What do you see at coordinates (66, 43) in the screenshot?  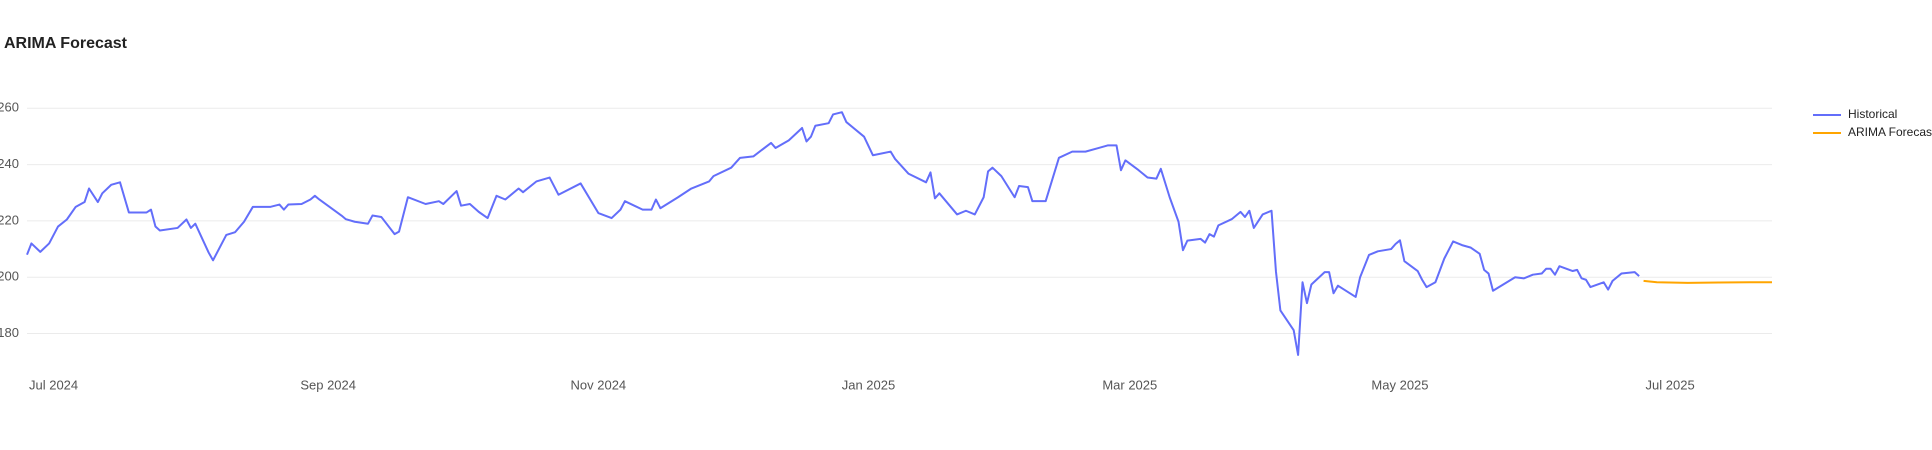 I see `chart-title: ARIMA Forecast` at bounding box center [66, 43].